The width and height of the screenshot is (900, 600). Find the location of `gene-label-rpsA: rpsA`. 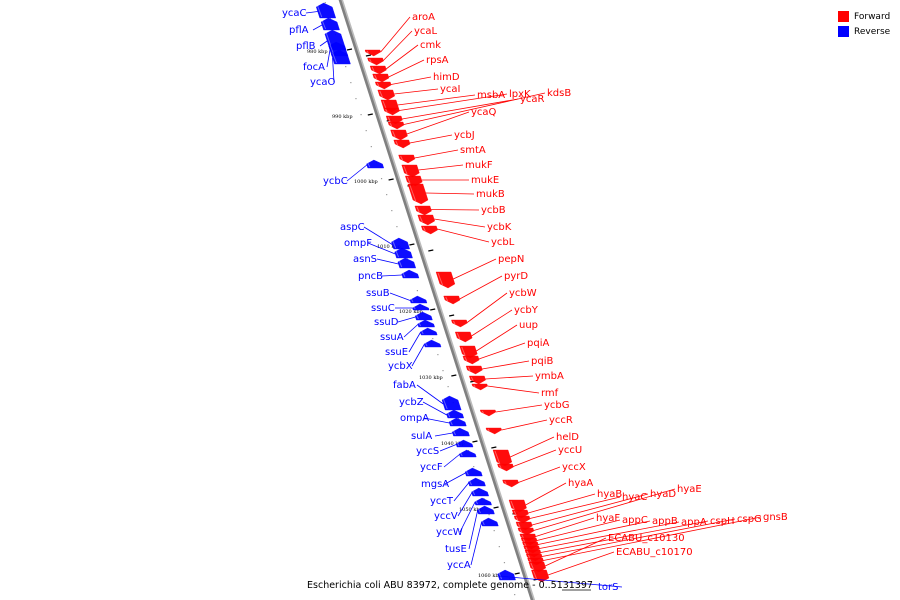

gene-label-rpsA: rpsA is located at coordinates (437, 60).